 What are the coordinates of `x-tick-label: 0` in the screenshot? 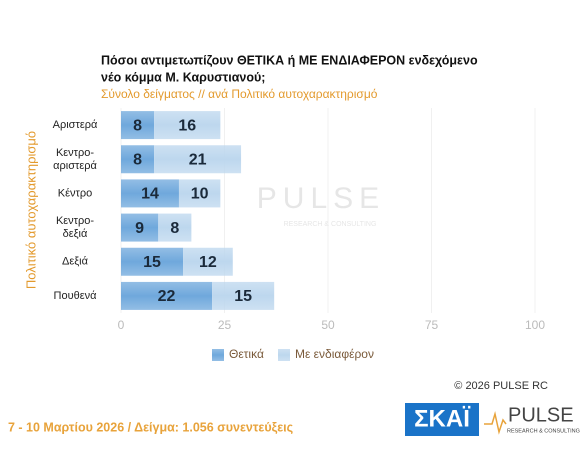 It's located at (121, 325).